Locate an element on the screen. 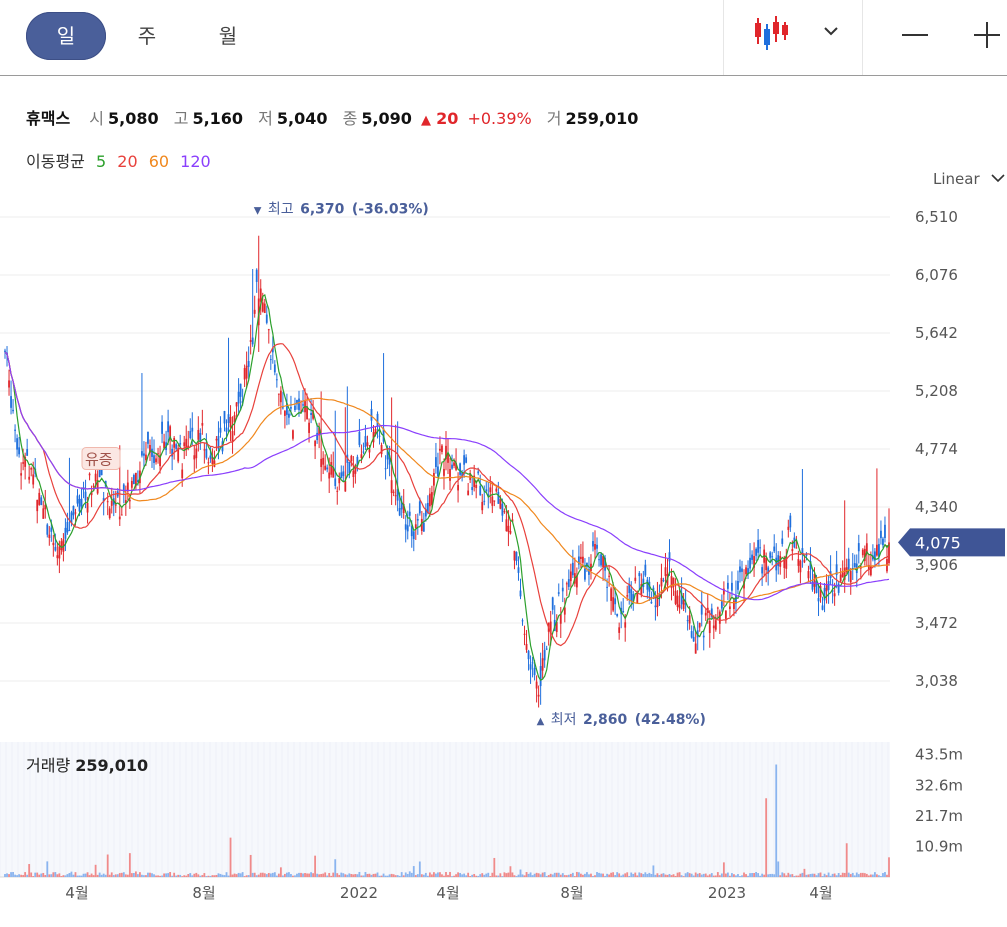 Image resolution: width=1007 pixels, height=927 pixels. chevron-down-icon is located at coordinates (831, 31).